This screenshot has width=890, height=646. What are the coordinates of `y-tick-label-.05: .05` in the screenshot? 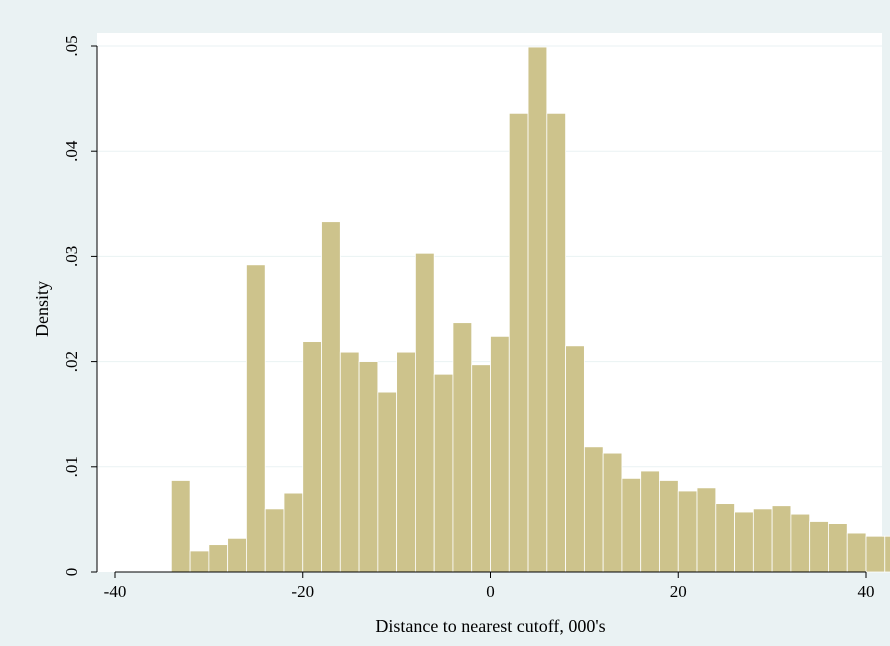 It's located at (71, 45).